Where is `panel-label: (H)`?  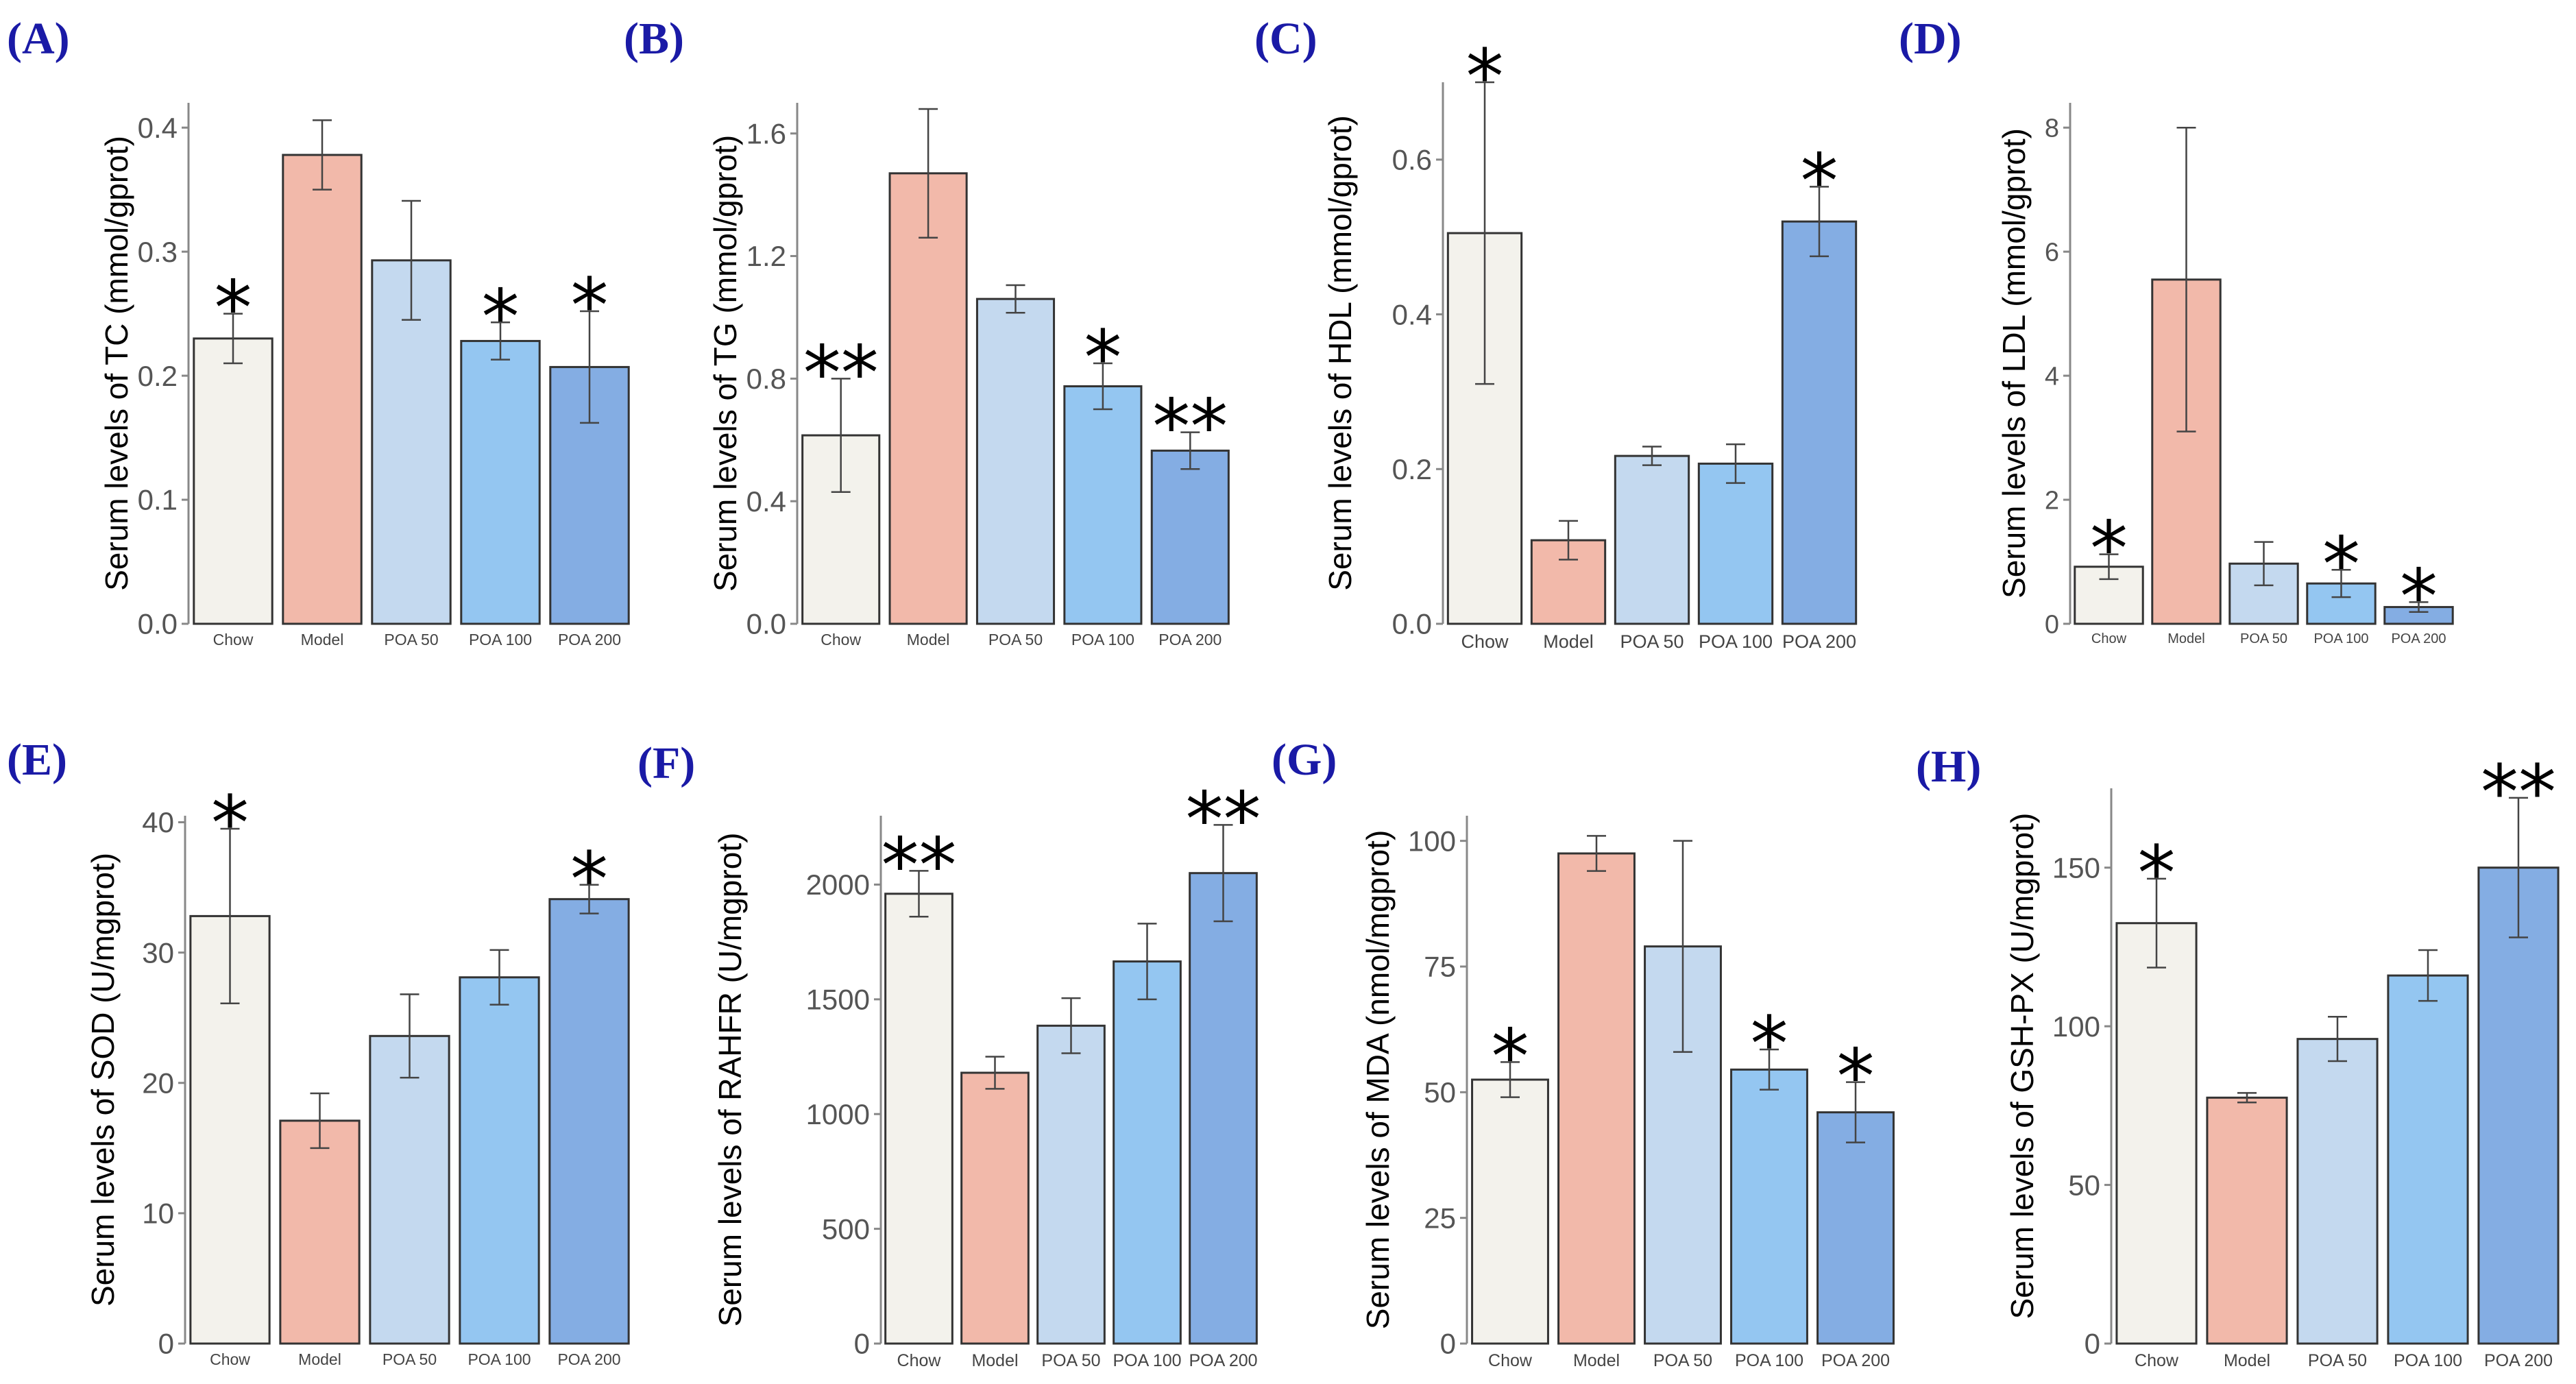 panel-label: (H) is located at coordinates (1948, 767).